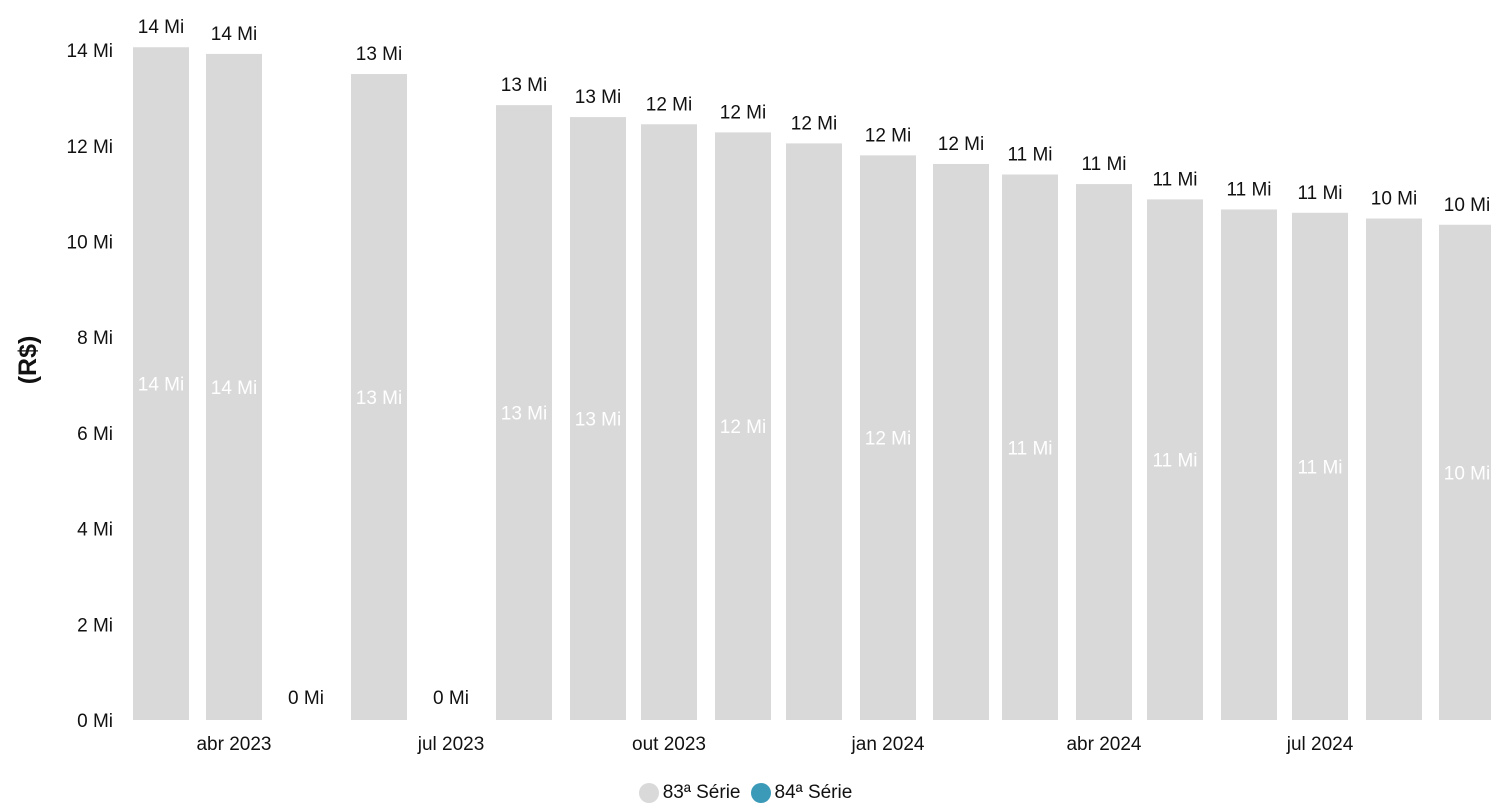 The image size is (1491, 804). What do you see at coordinates (95, 625) in the screenshot?
I see `y-tick-label: 2 Mi` at bounding box center [95, 625].